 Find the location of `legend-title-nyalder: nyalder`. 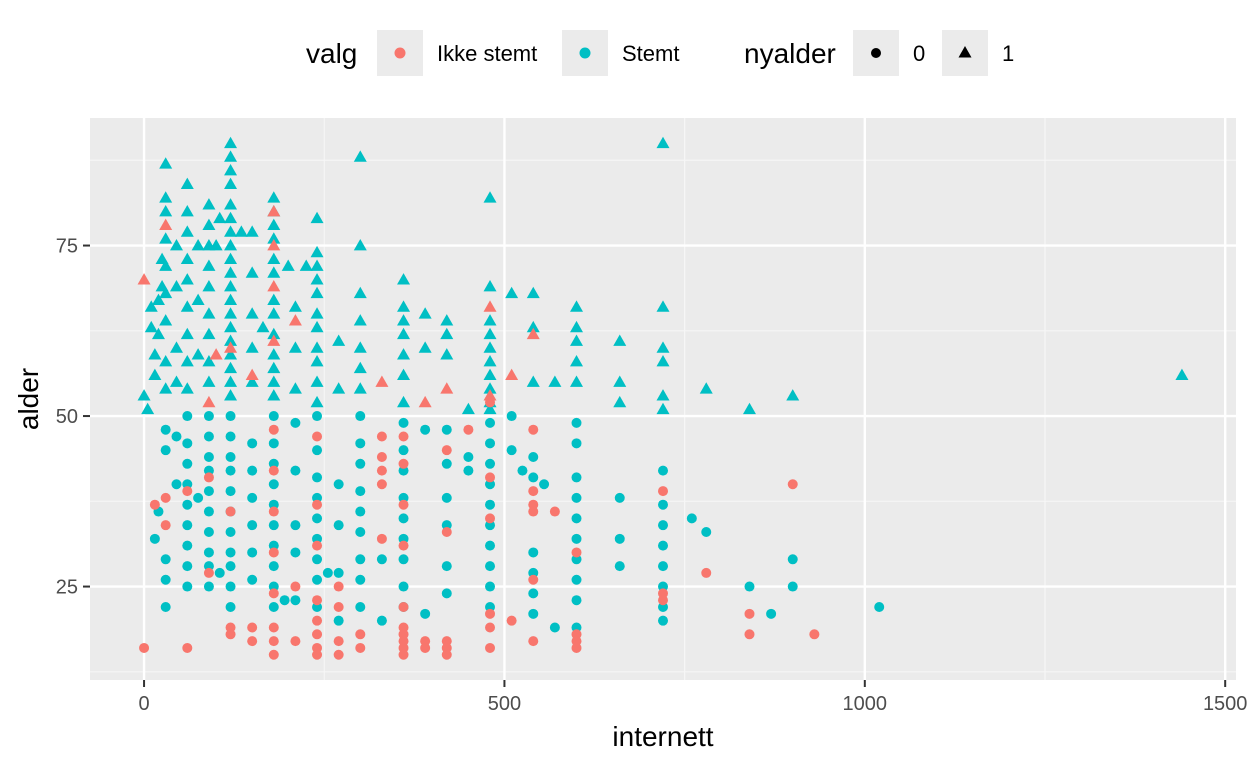

legend-title-nyalder: nyalder is located at coordinates (790, 53).